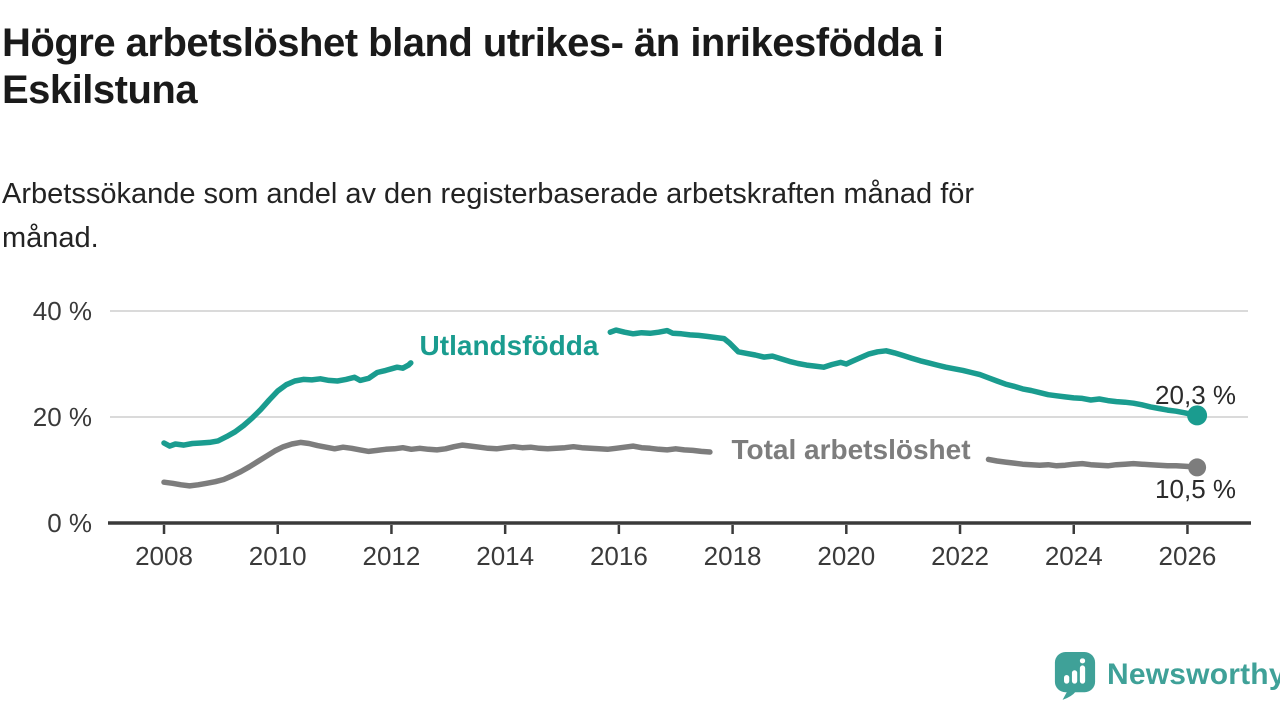 The width and height of the screenshot is (1280, 720). What do you see at coordinates (69, 523) in the screenshot?
I see `svg-text: 0 %` at bounding box center [69, 523].